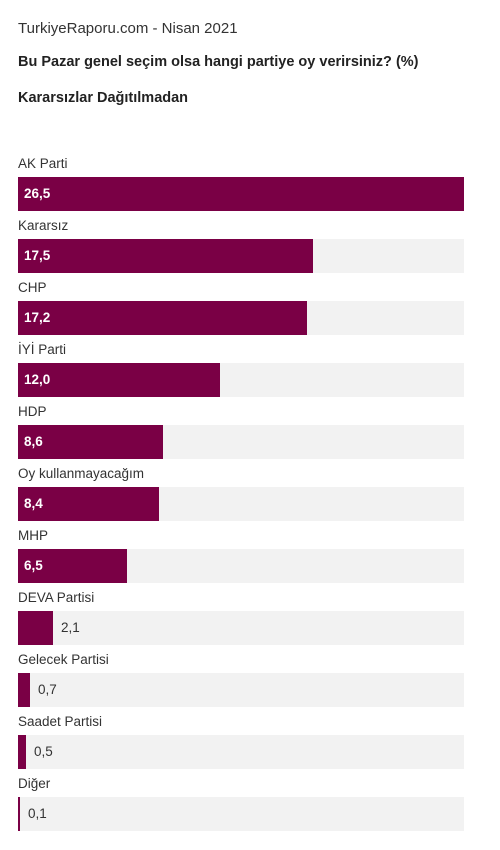  I want to click on bar-value-label: 17,5, so click(37, 255).